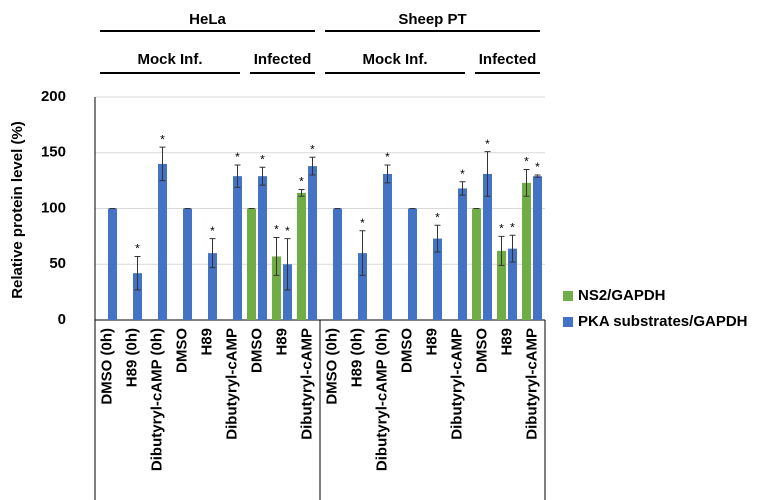 This screenshot has height=500, width=781. I want to click on legend-label: PKA substrates/GAPDH, so click(662, 321).